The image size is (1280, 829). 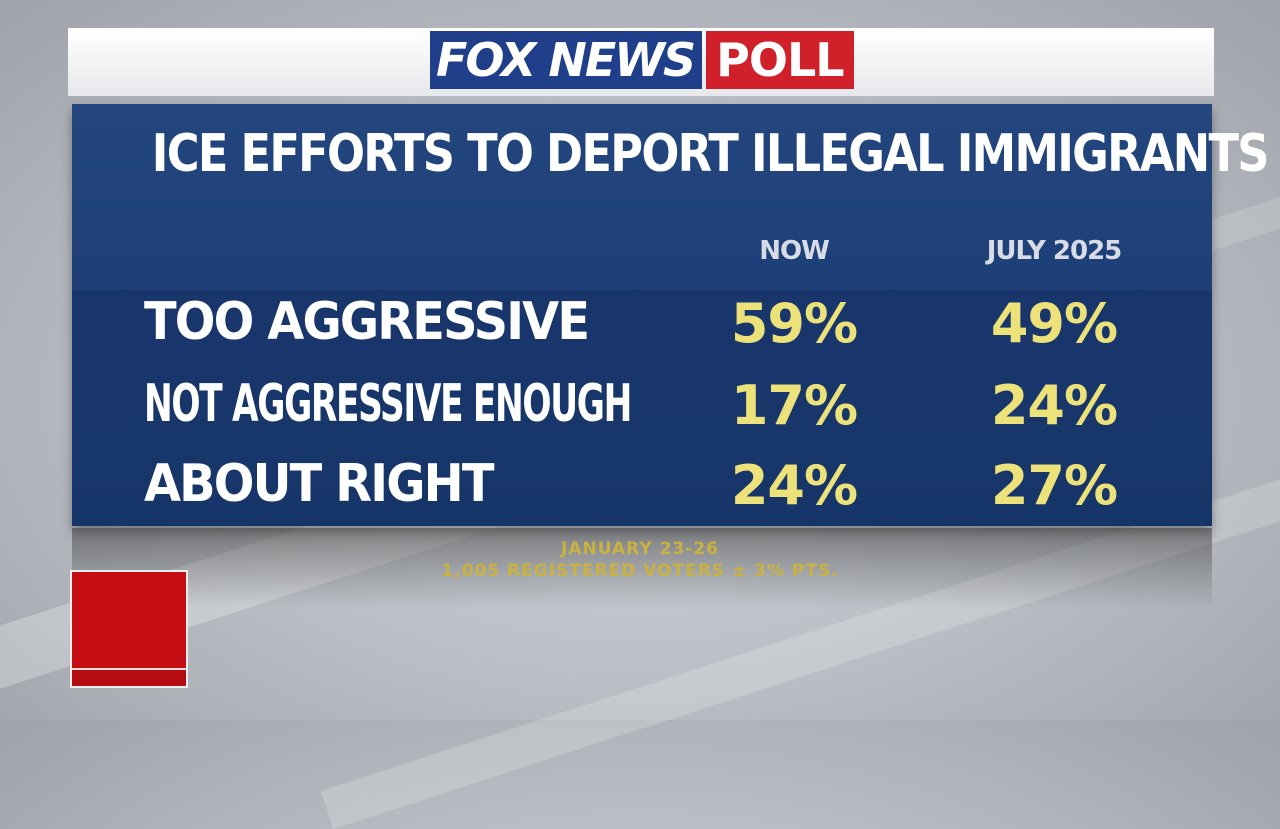 What do you see at coordinates (1054, 485) in the screenshot?
I see `value-july-about-right: 27%` at bounding box center [1054, 485].